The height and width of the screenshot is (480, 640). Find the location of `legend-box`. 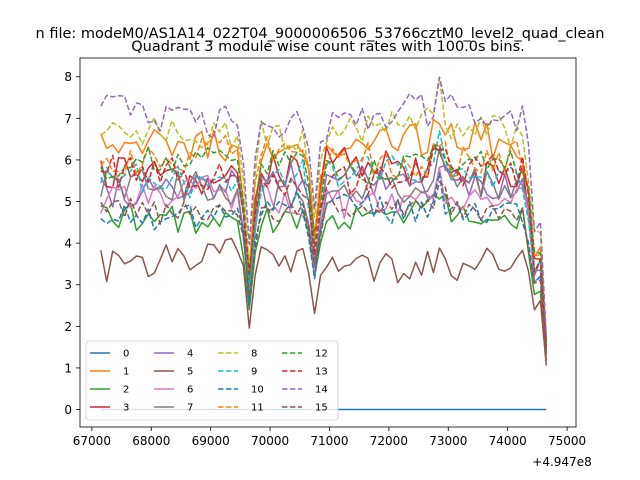

legend-box is located at coordinates (212, 380).